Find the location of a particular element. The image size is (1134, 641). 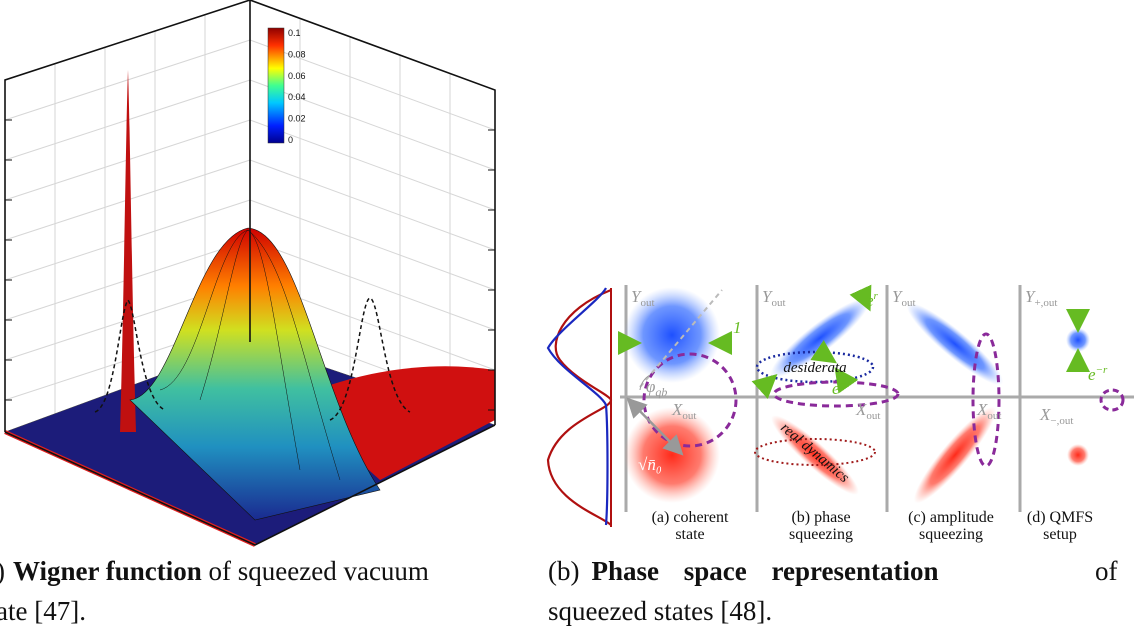

y-axis-label: Y+,out is located at coordinates (1041, 298).